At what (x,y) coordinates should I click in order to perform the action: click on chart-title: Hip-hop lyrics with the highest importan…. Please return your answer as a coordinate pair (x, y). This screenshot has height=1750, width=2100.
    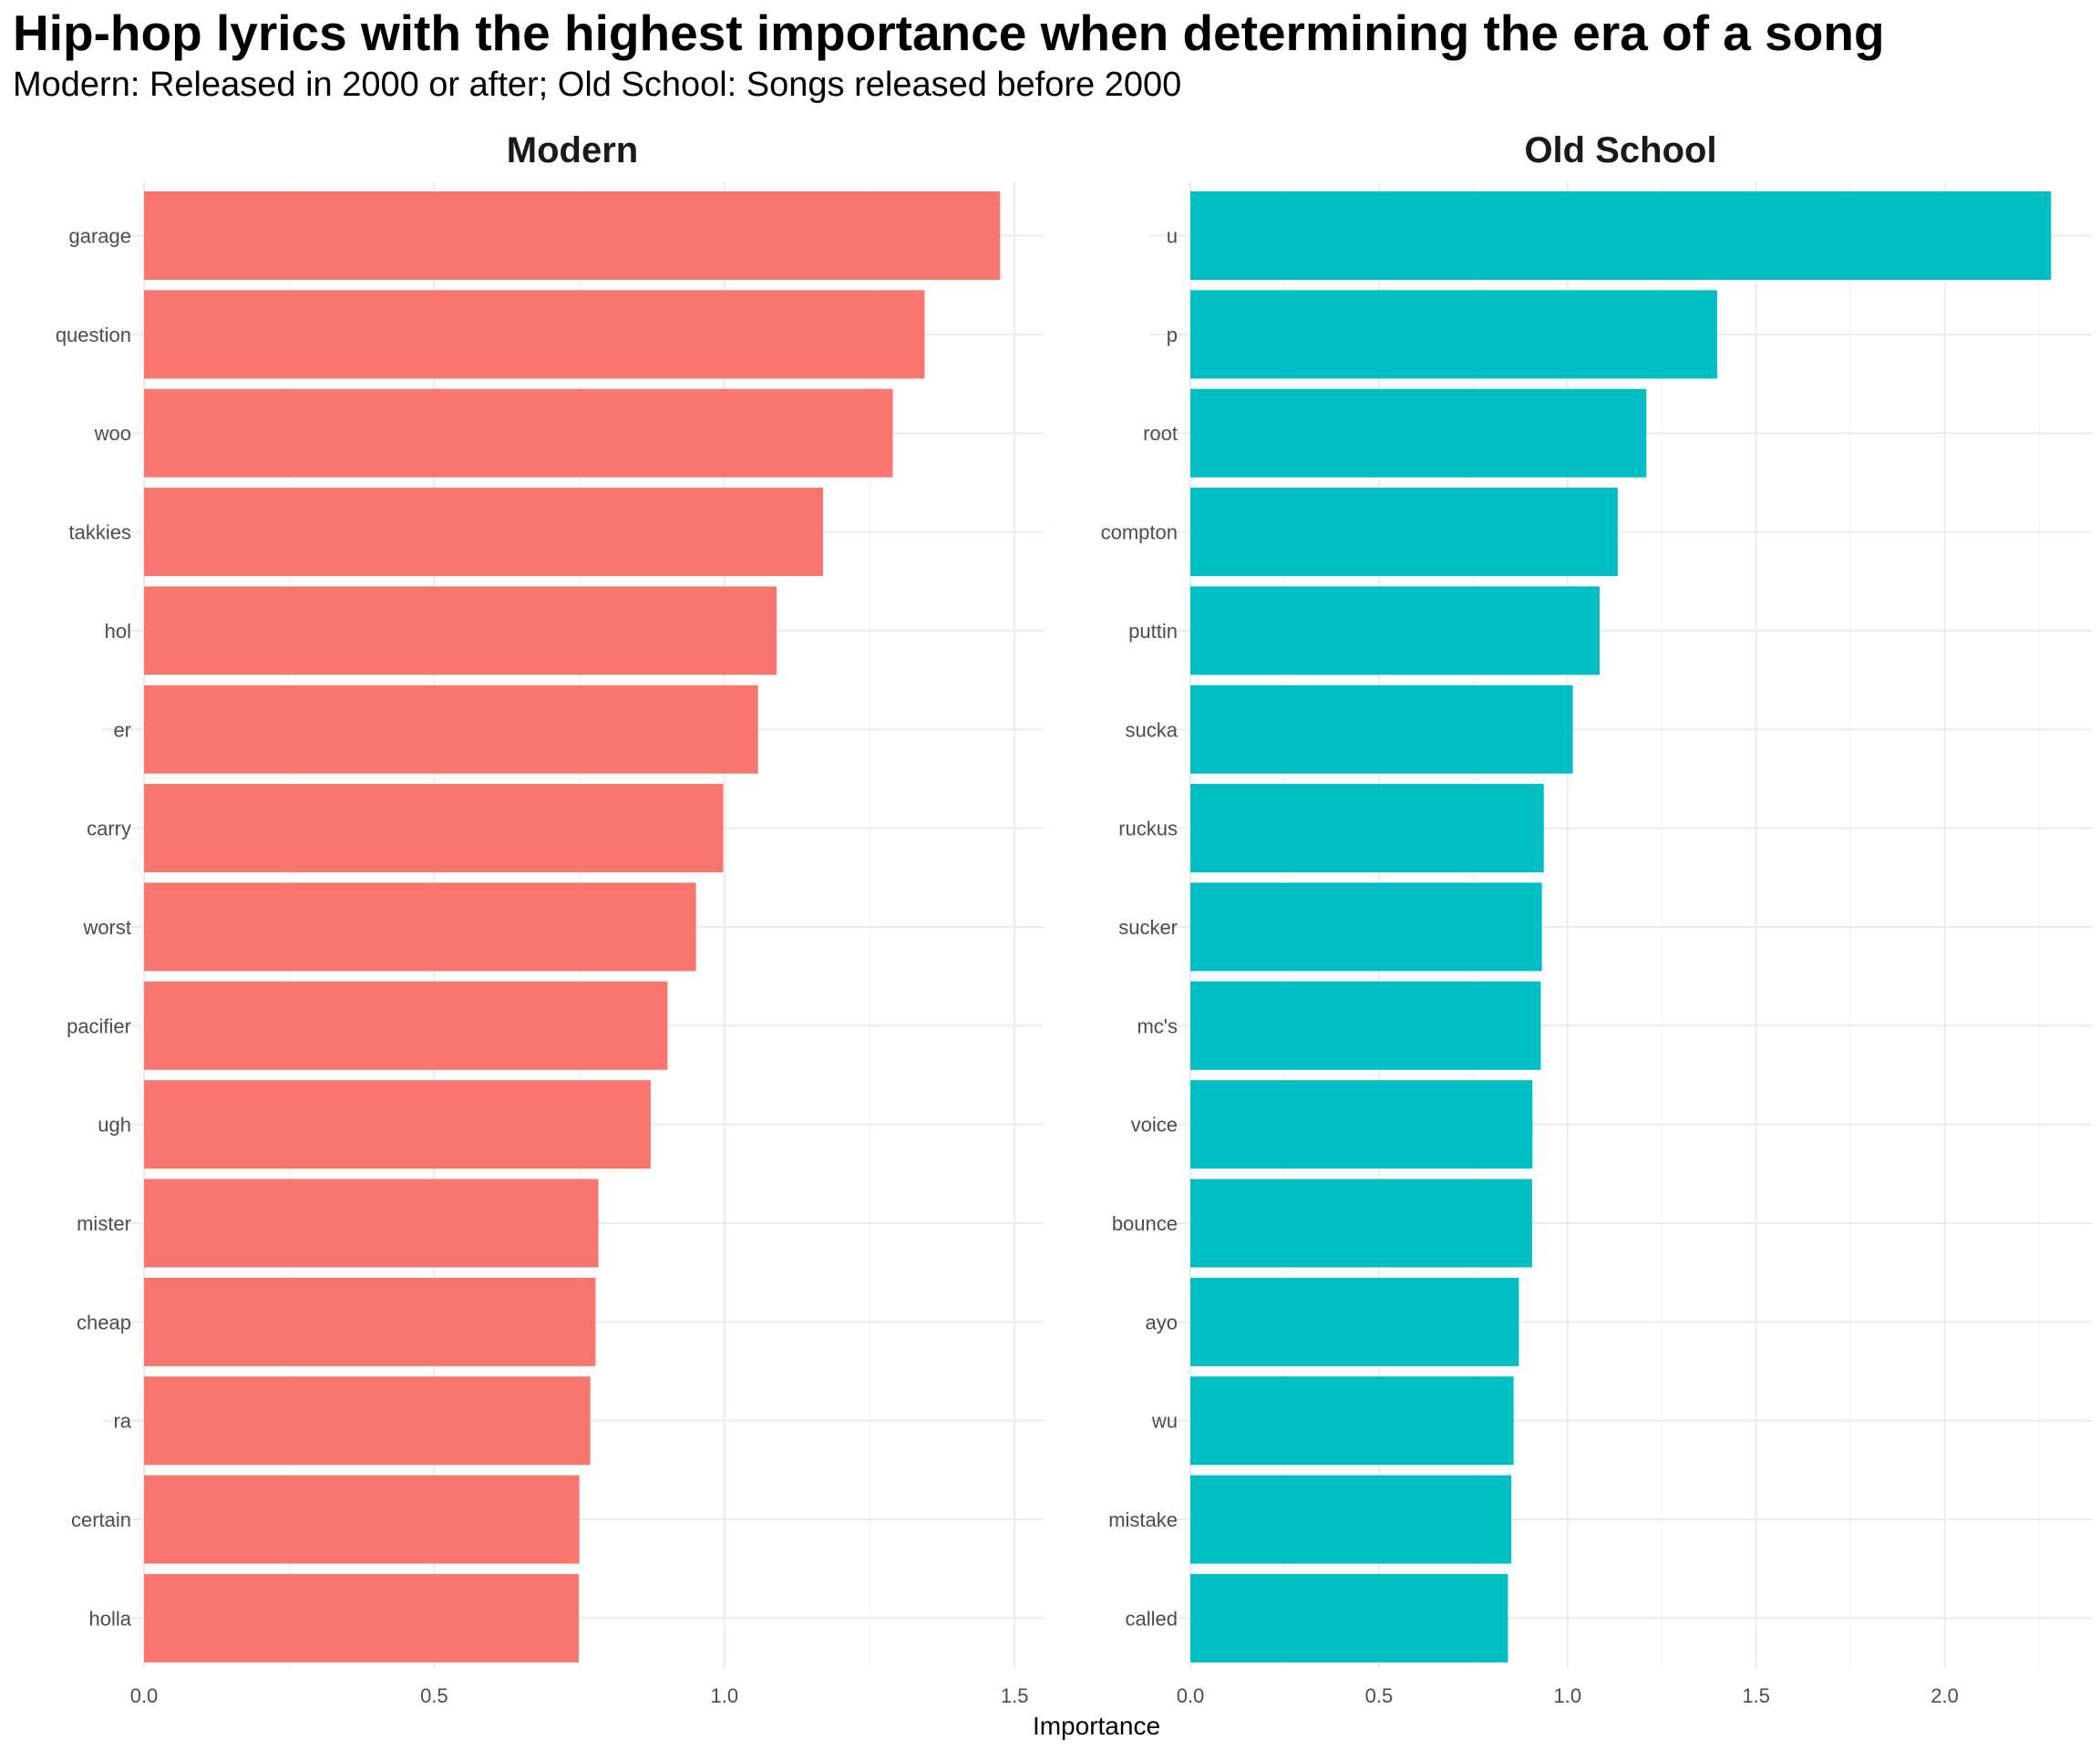
    Looking at the image, I should click on (949, 33).